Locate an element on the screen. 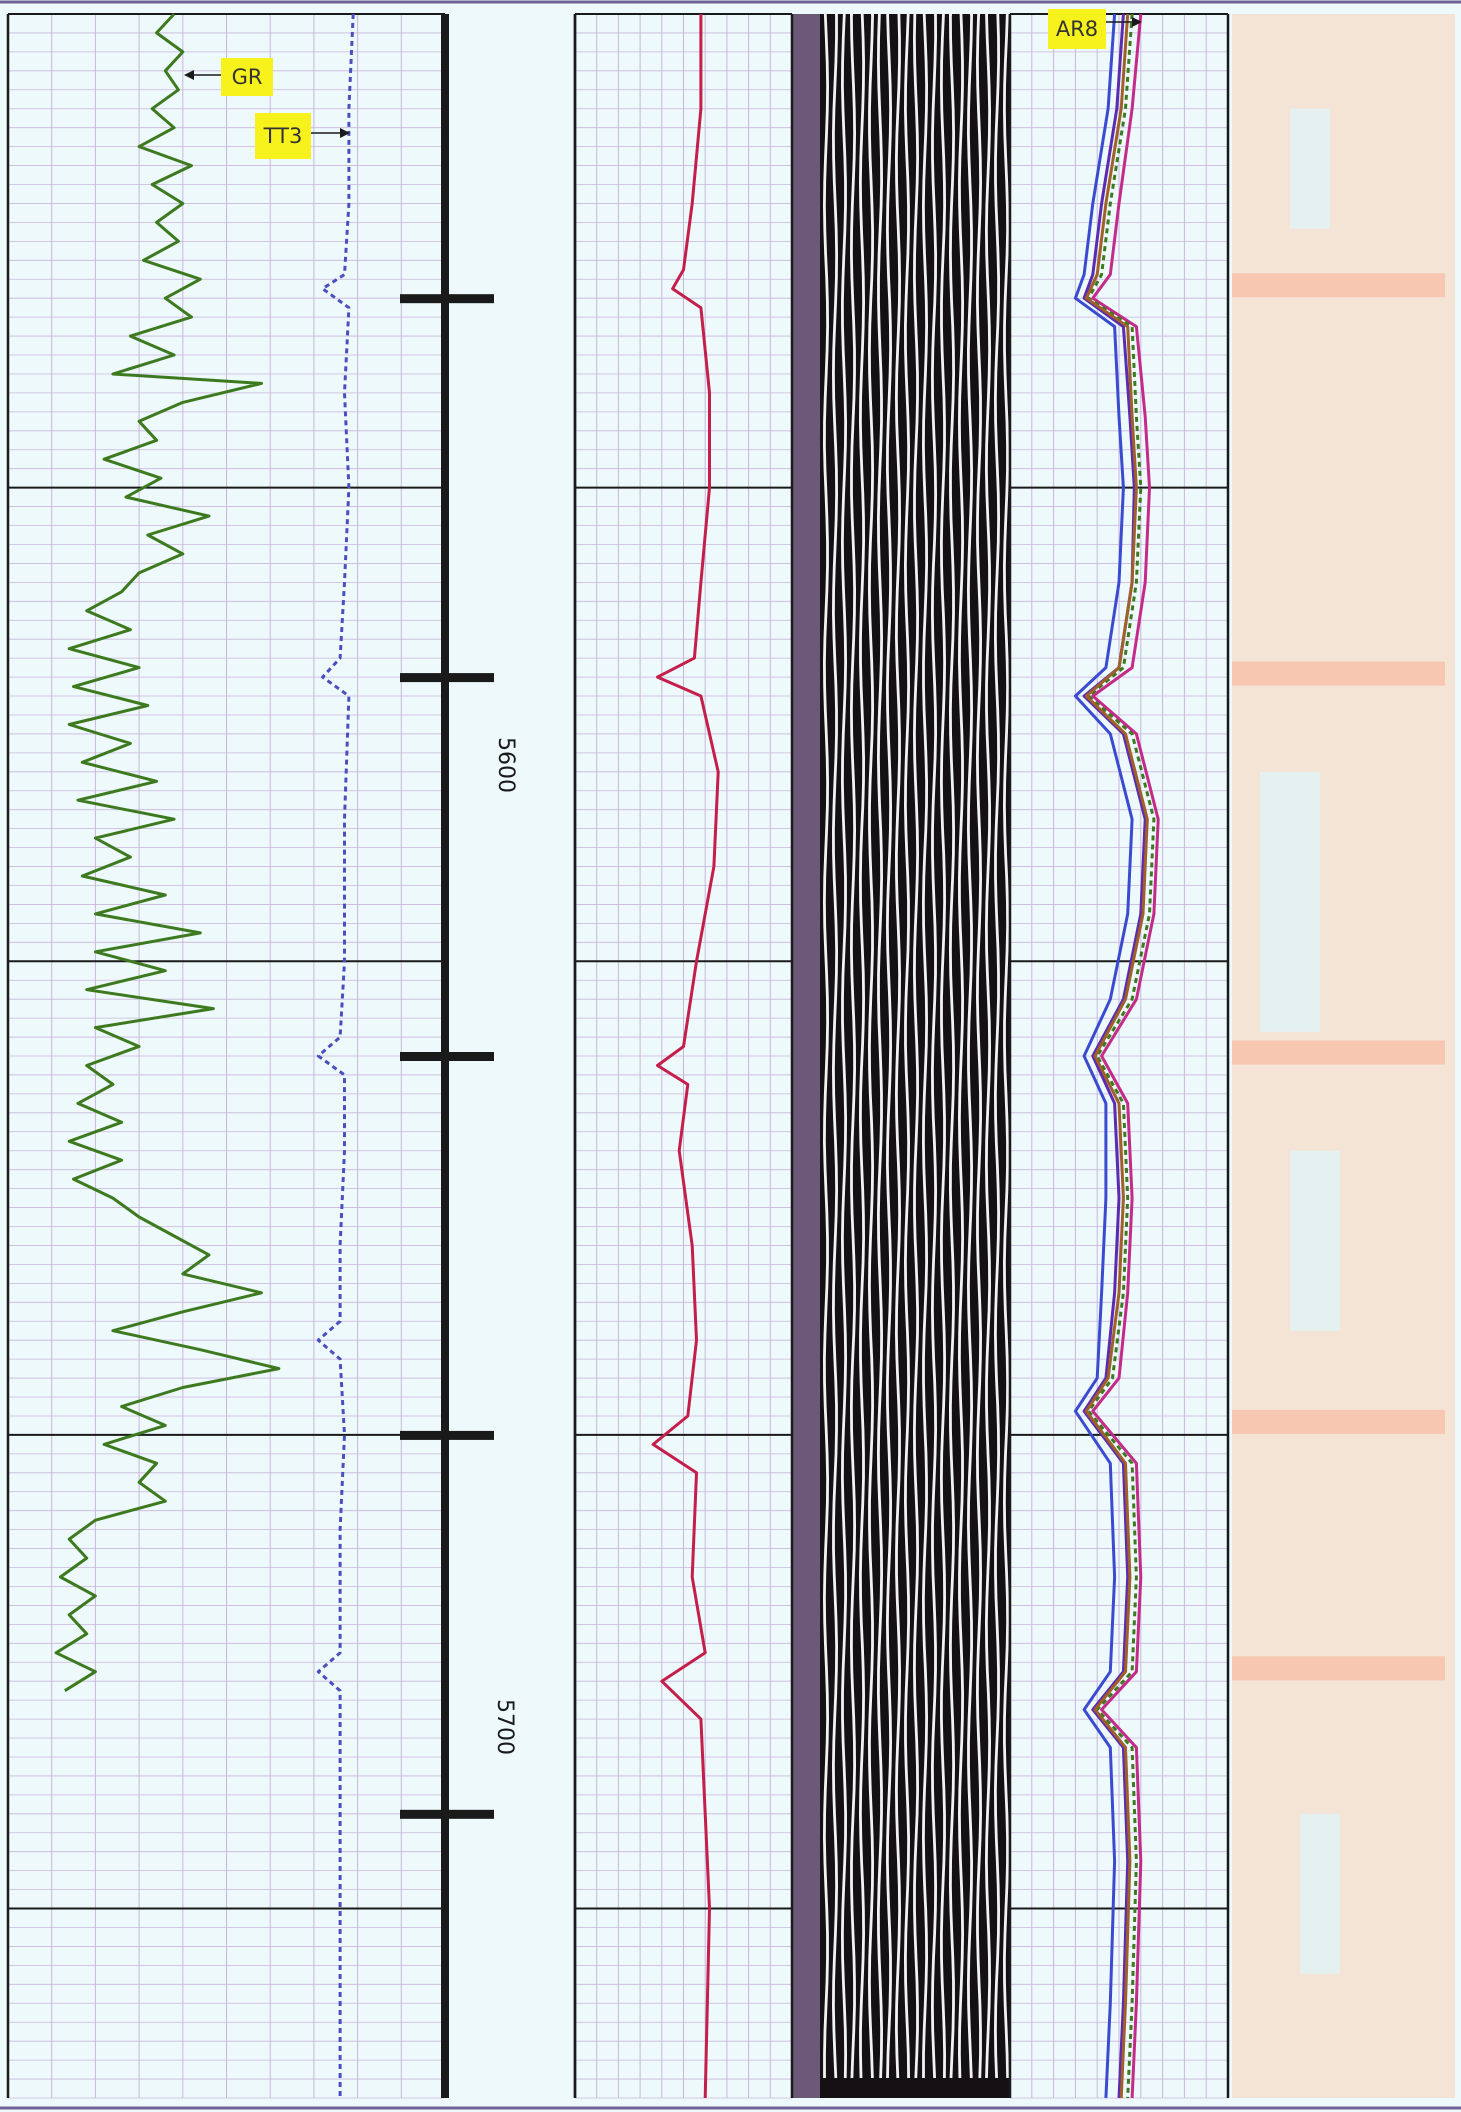  gr-curve is located at coordinates (167, 852).